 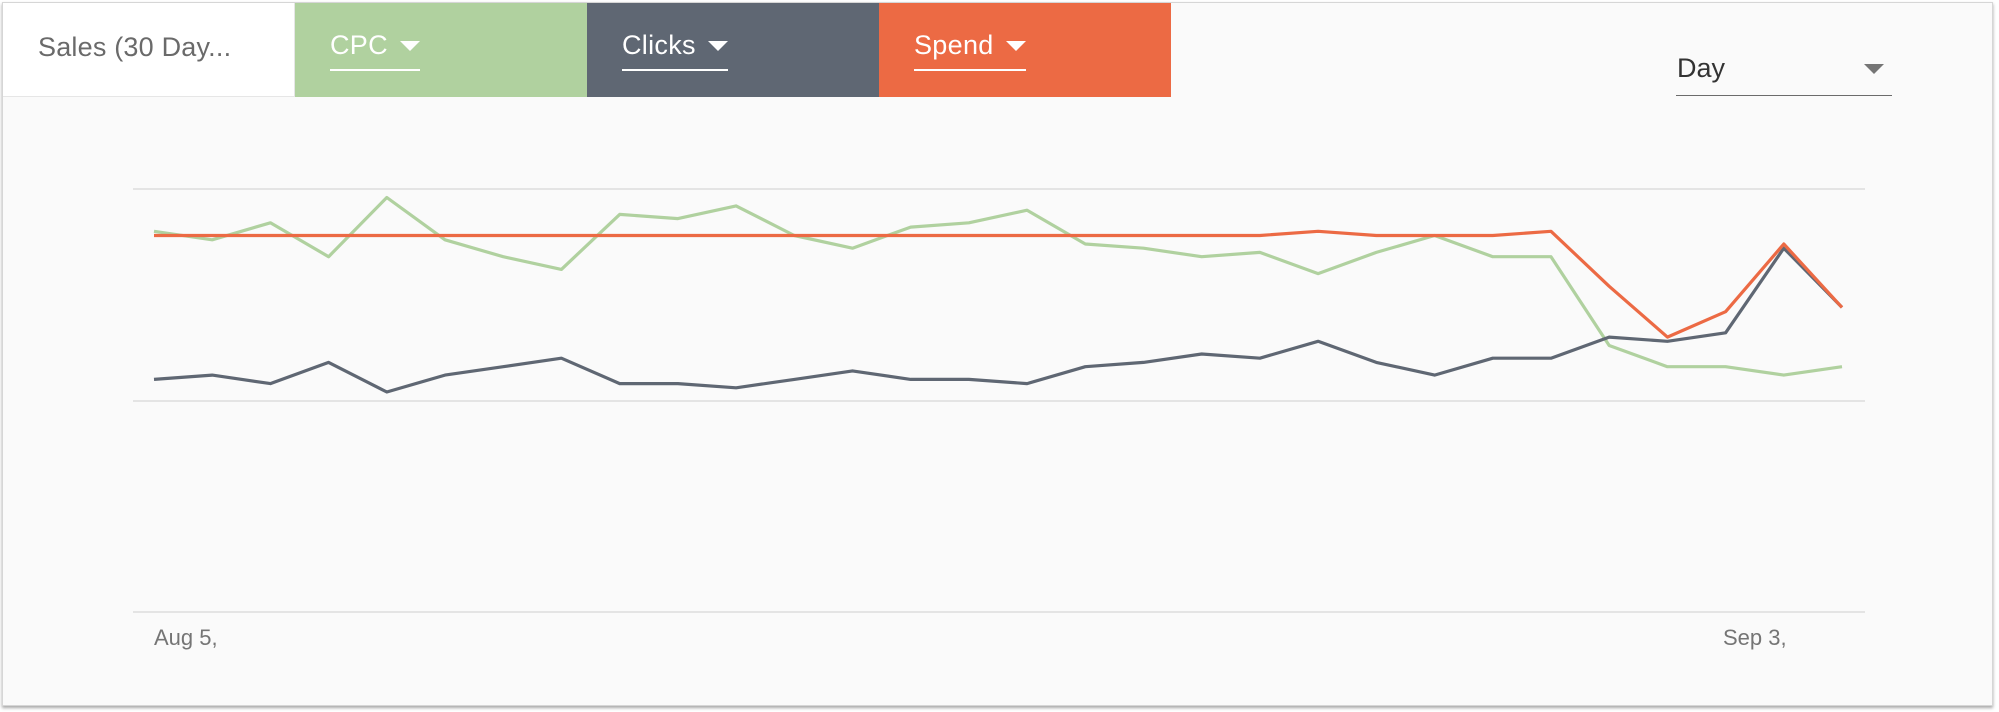 I want to click on cpc-label: CPC, so click(x=359, y=45).